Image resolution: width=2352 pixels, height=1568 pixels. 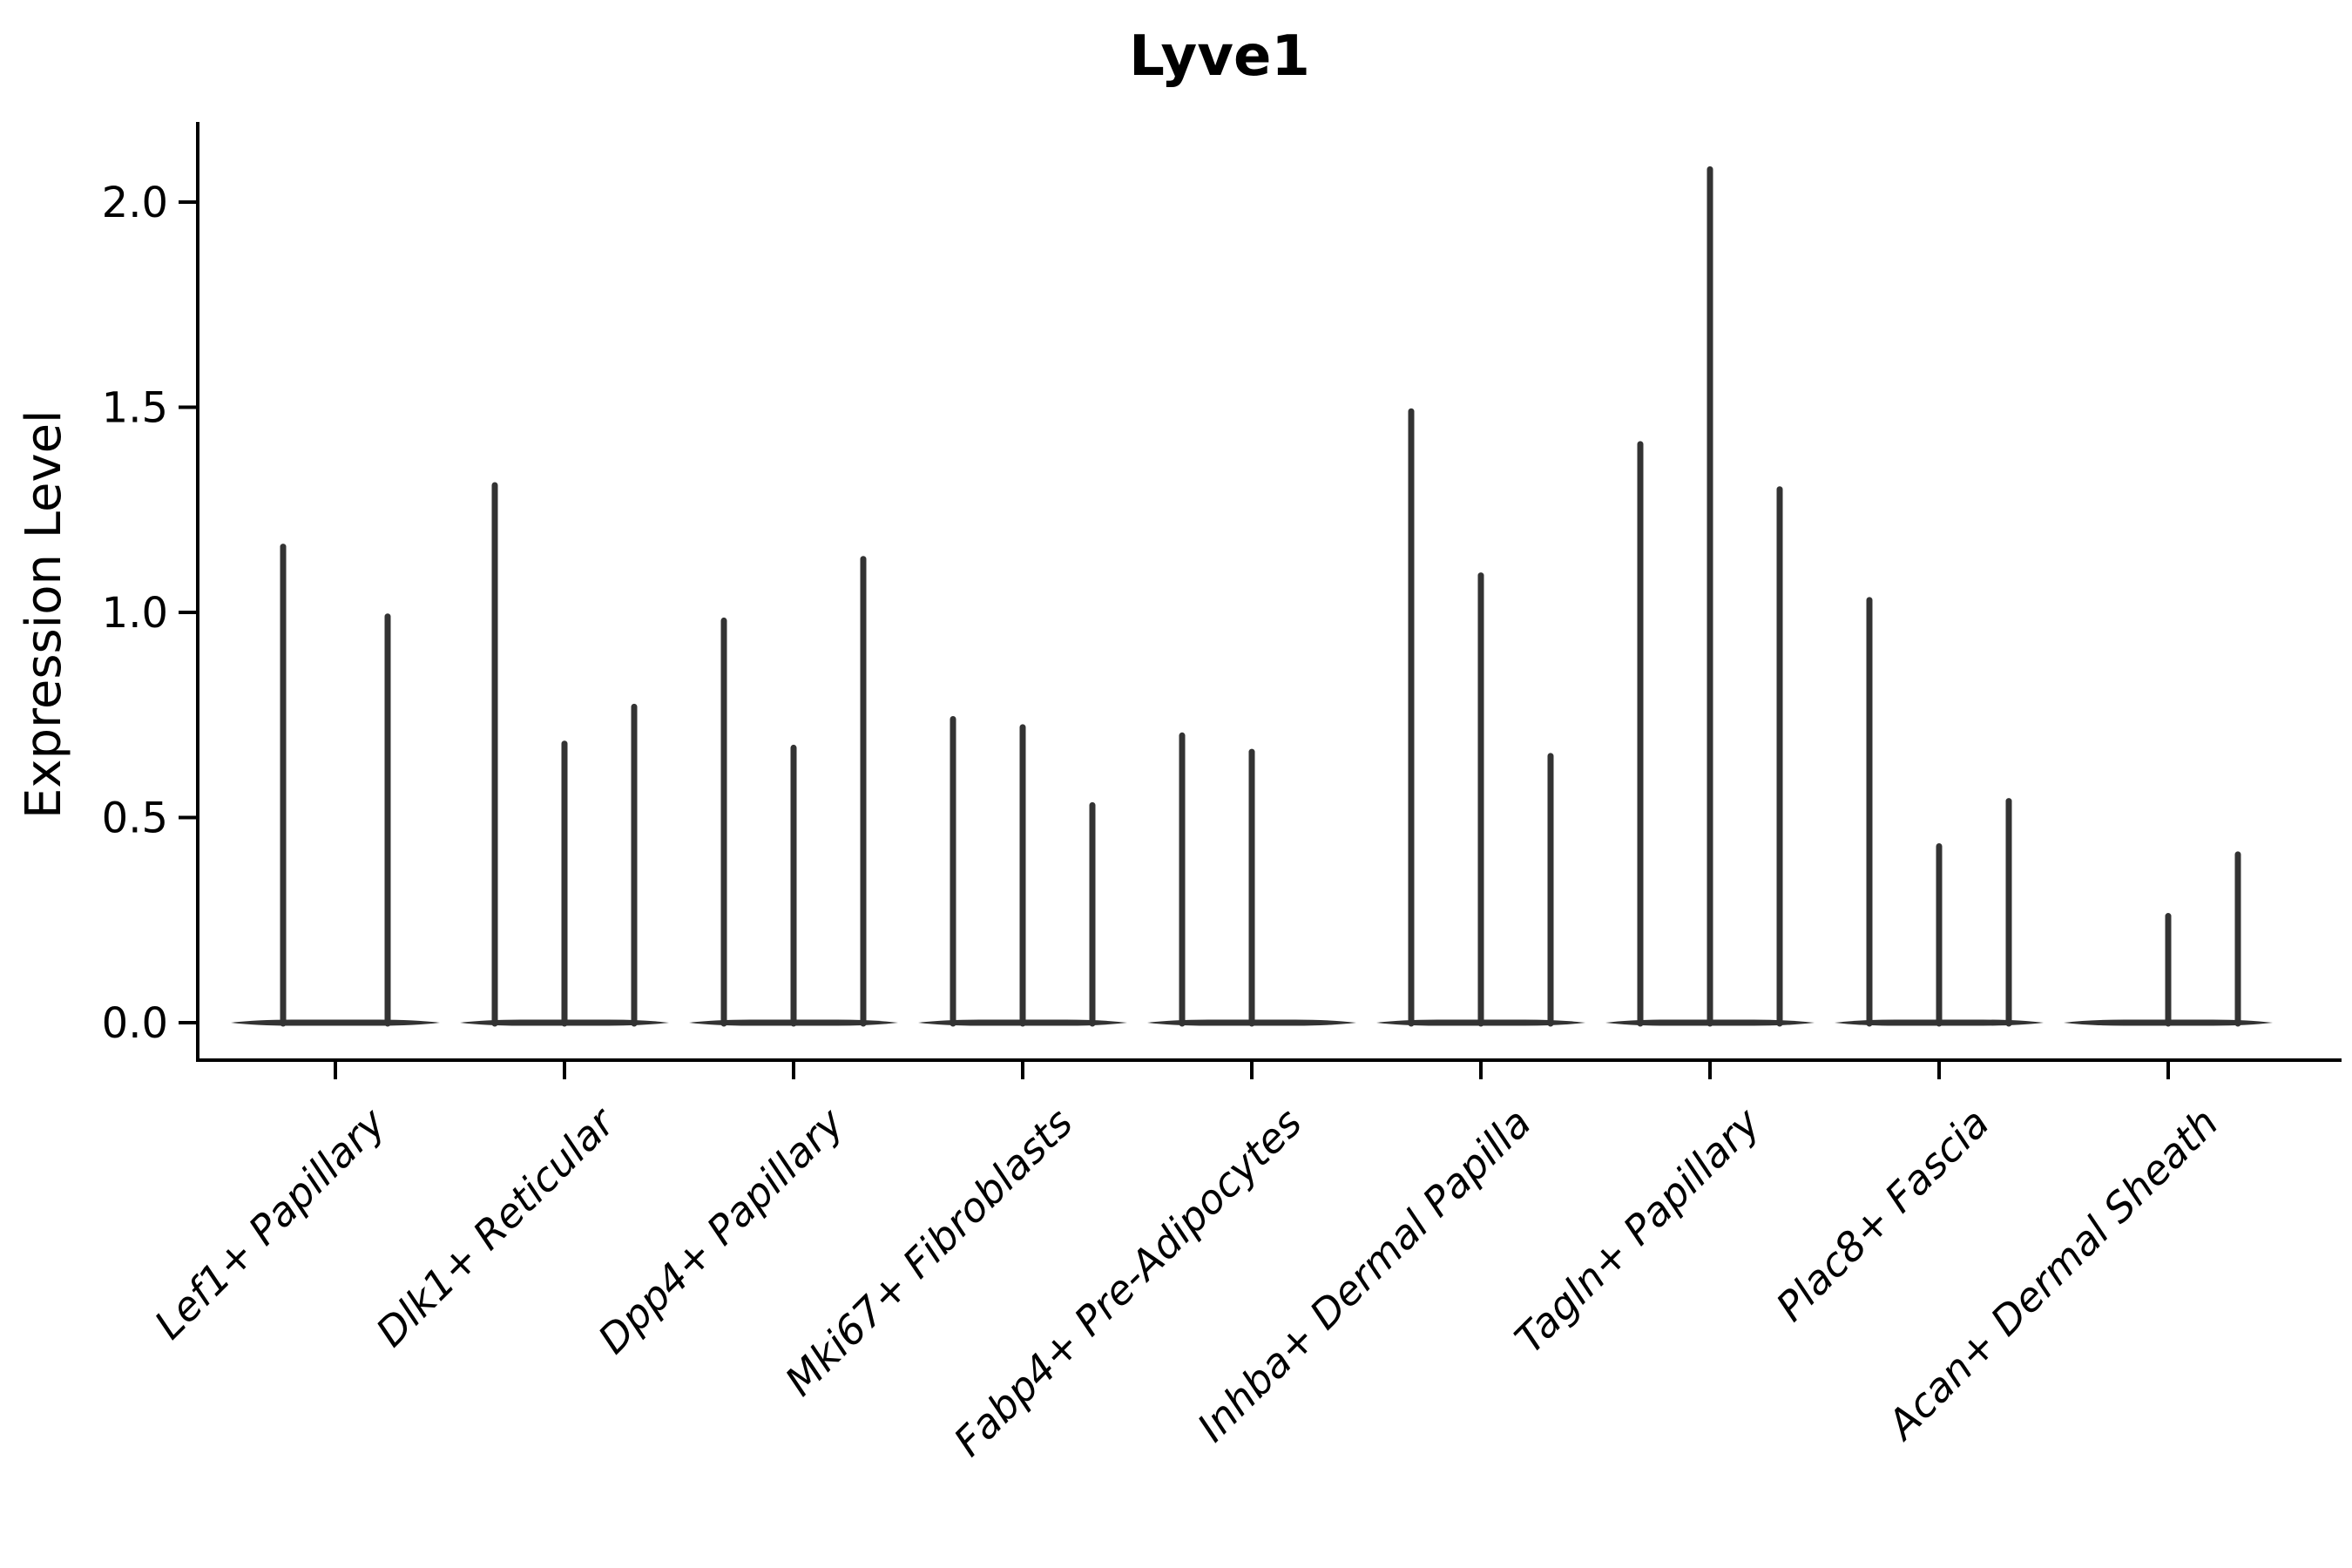 I want to click on y-tick-label: 0.0, so click(x=135, y=1024).